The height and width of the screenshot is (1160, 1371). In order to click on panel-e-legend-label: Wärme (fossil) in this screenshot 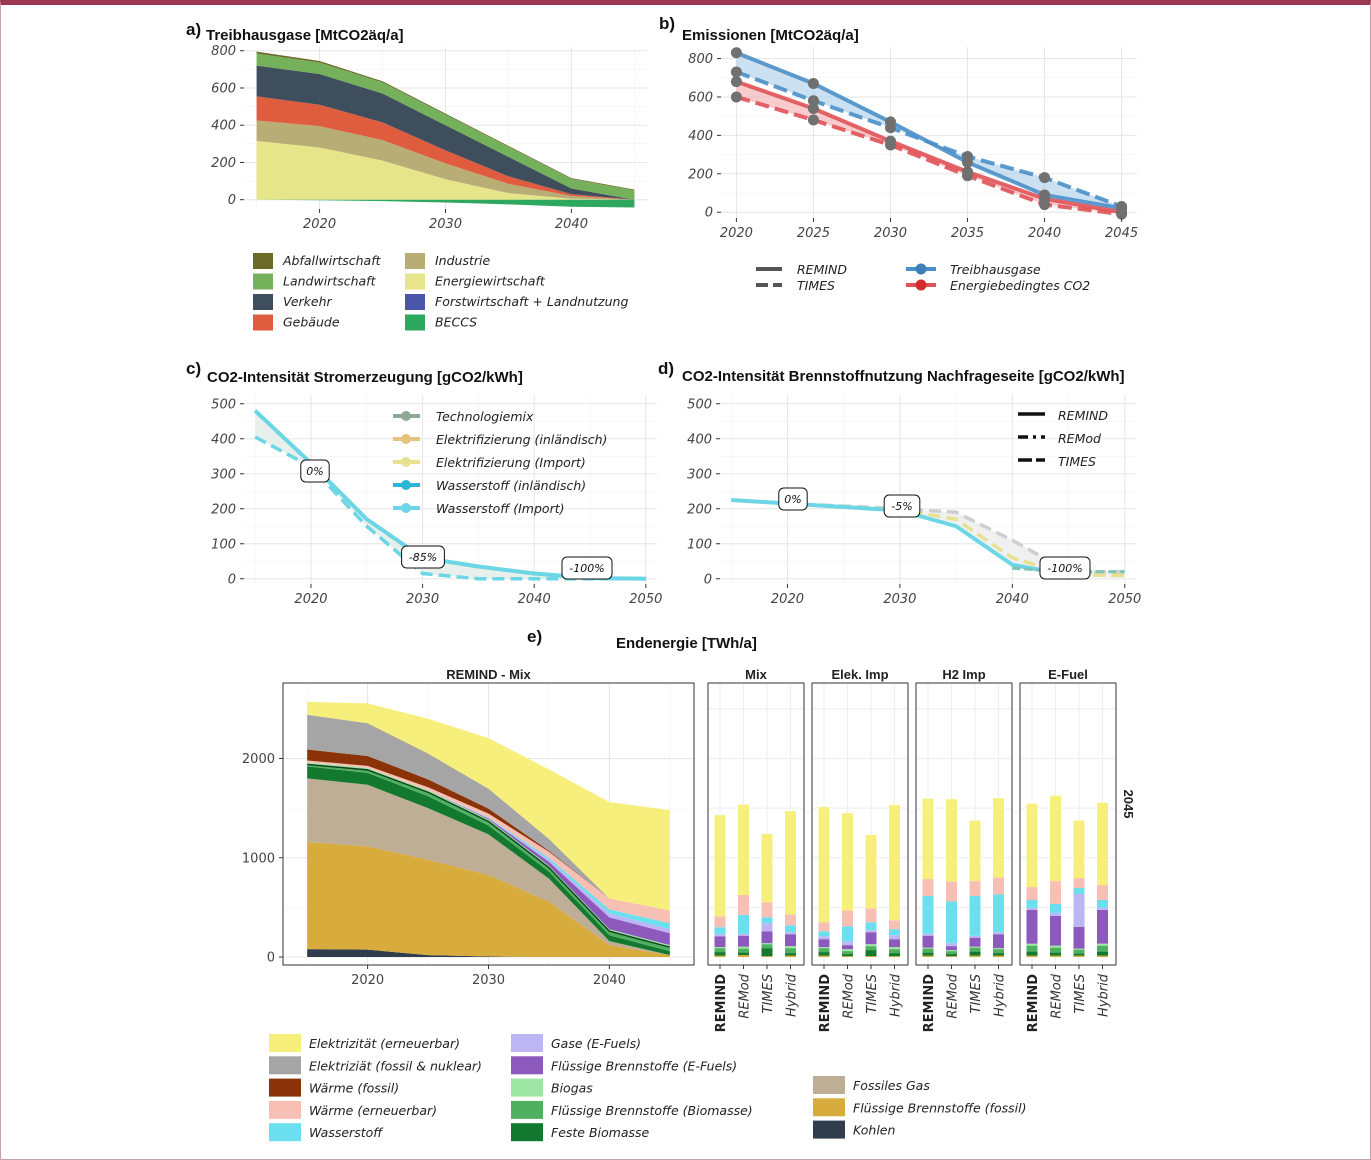, I will do `click(354, 1088)`.